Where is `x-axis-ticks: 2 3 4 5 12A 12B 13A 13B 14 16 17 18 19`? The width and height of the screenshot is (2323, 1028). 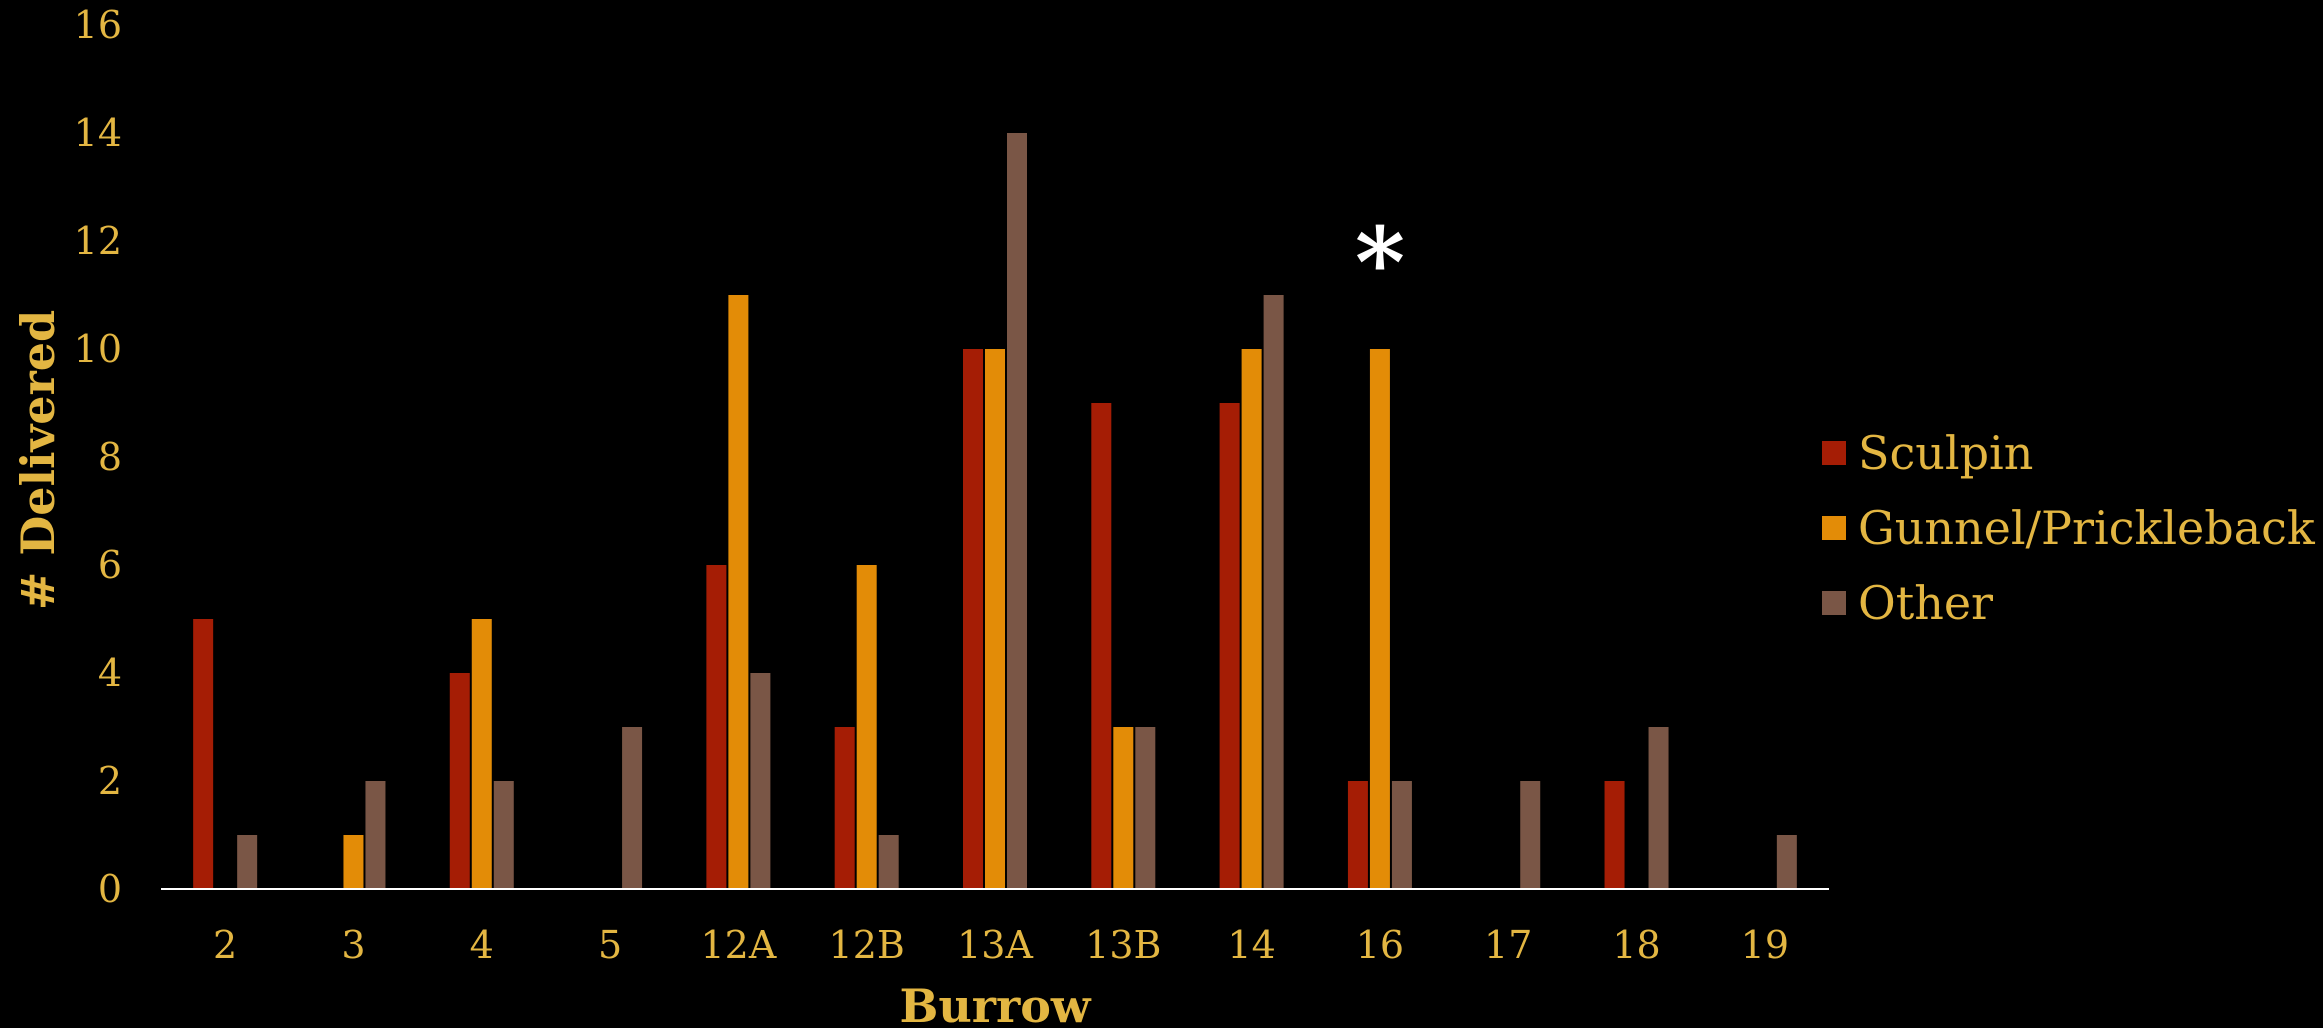 x-axis-ticks: 2 3 4 5 12A 12B 13A 13B 14 16 17 18 19 is located at coordinates (1001, 945).